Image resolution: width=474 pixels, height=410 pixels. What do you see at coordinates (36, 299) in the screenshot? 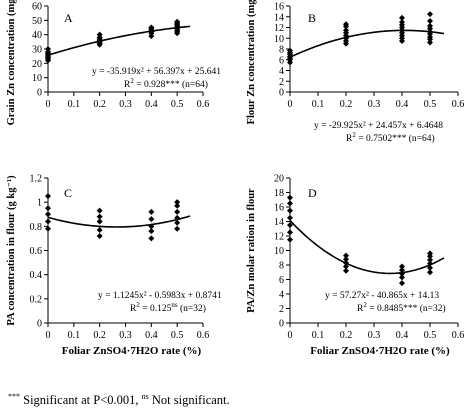
I see `y-tick-label: 0.2` at bounding box center [36, 299].